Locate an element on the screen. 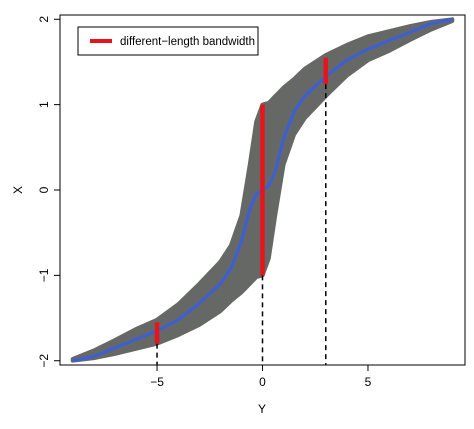 The image size is (474, 429). y-tick-label: 0 is located at coordinates (44, 189).